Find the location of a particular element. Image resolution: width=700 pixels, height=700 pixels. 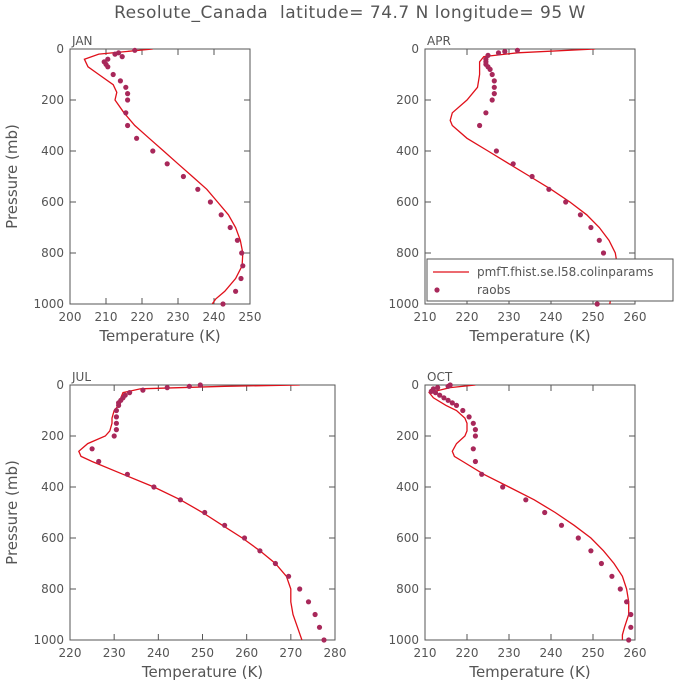

y-axis-label: Pressure (mb) is located at coordinates (12, 512).